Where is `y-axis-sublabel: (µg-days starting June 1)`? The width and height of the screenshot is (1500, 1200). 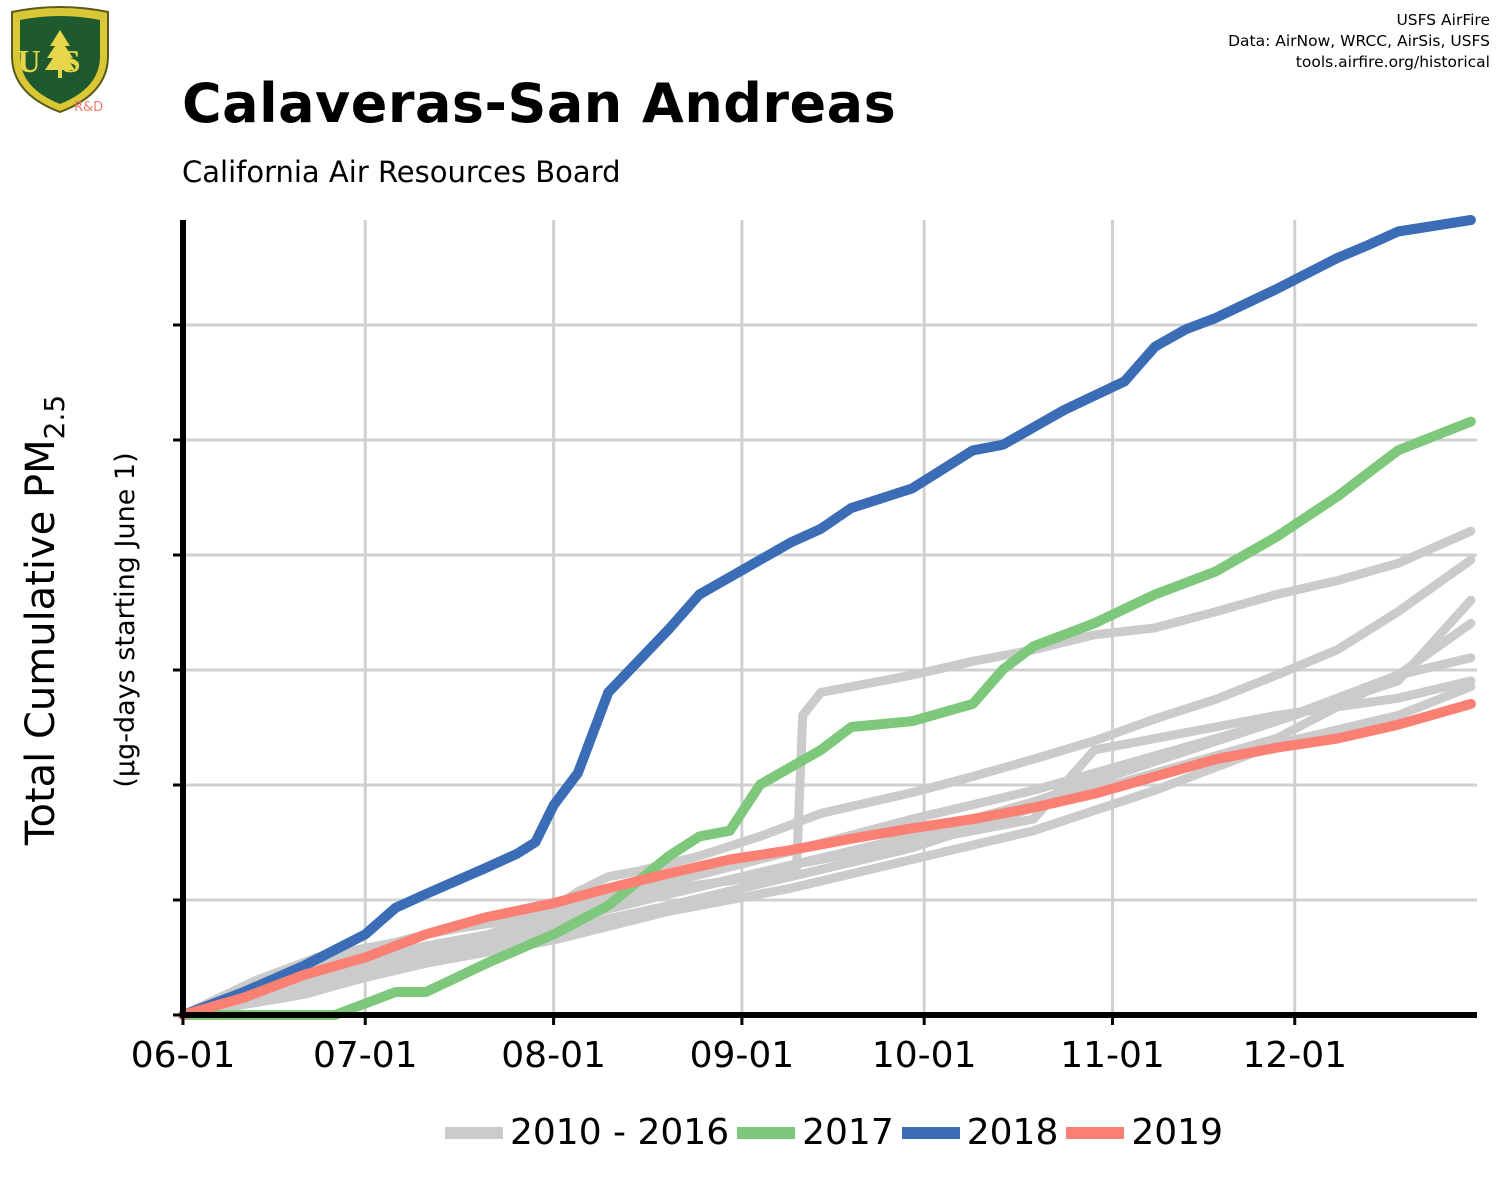 y-axis-sublabel: (µg-days starting June 1) is located at coordinates (125, 619).